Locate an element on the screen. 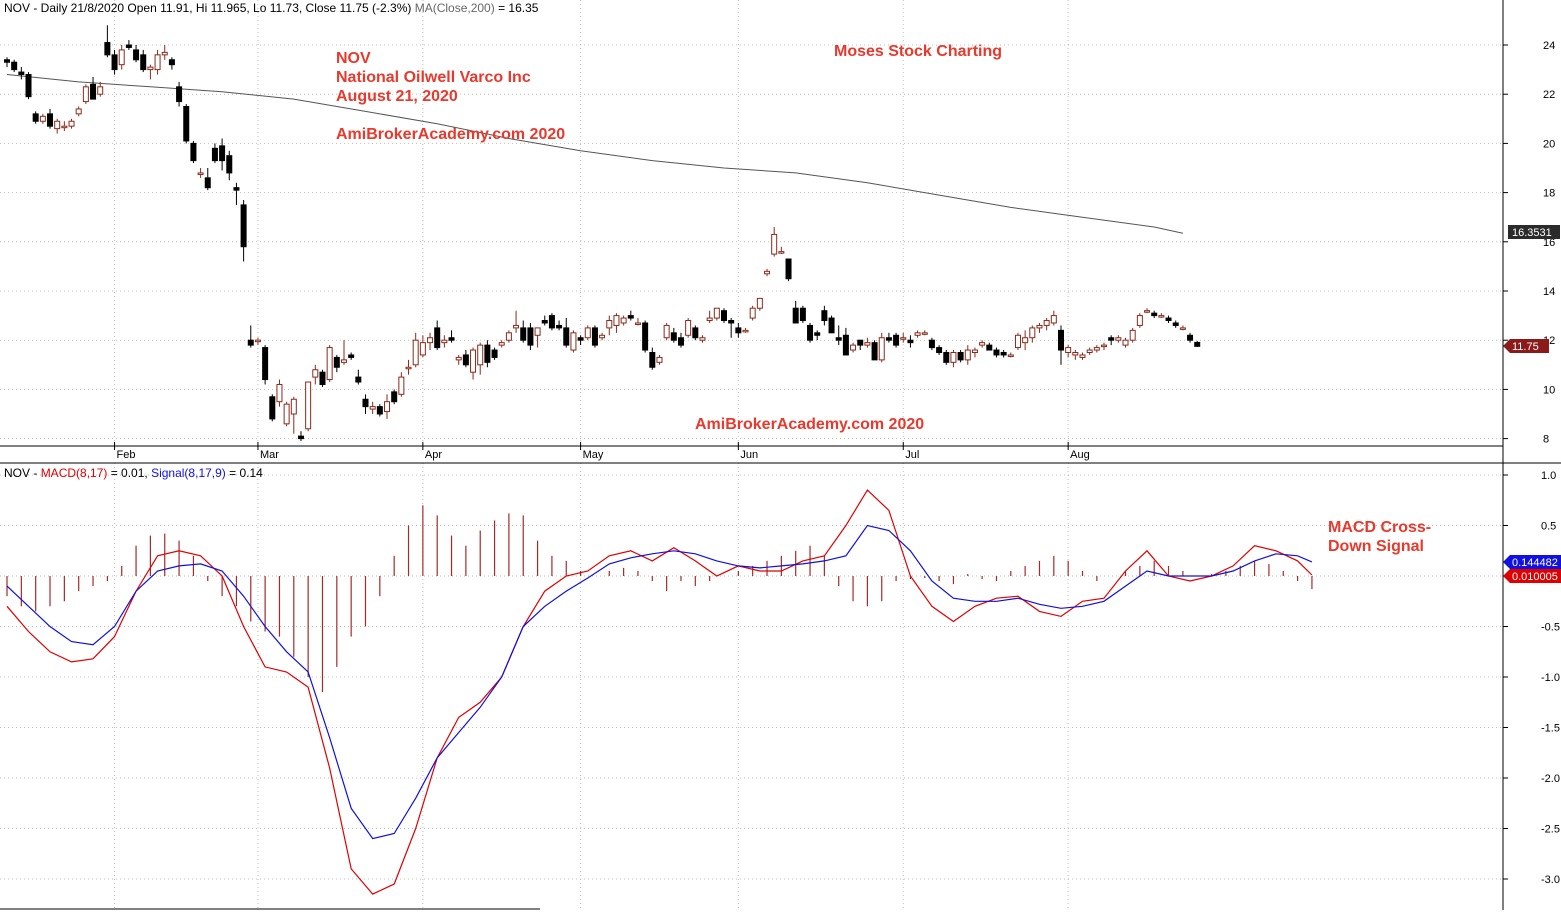 This screenshot has width=1561, height=915. price-ytick-label: 20 is located at coordinates (1549, 144).